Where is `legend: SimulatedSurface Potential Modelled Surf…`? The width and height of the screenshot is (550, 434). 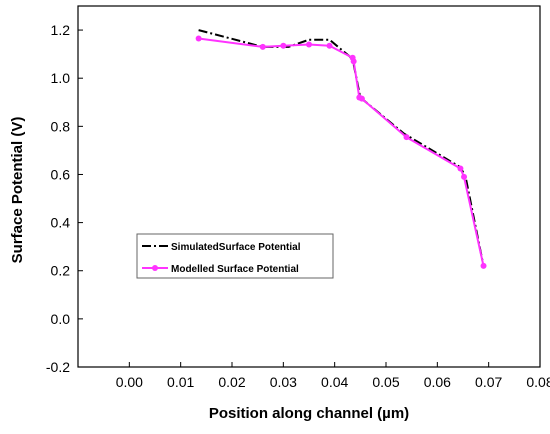 legend: SimulatedSurface Potential Modelled Surf… is located at coordinates (235, 256).